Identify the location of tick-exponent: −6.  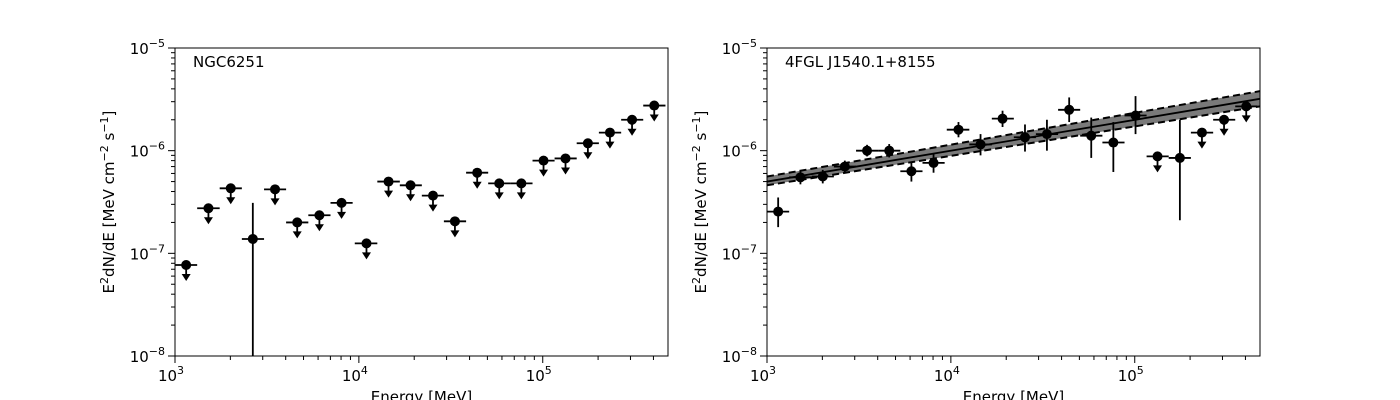
(749, 146).